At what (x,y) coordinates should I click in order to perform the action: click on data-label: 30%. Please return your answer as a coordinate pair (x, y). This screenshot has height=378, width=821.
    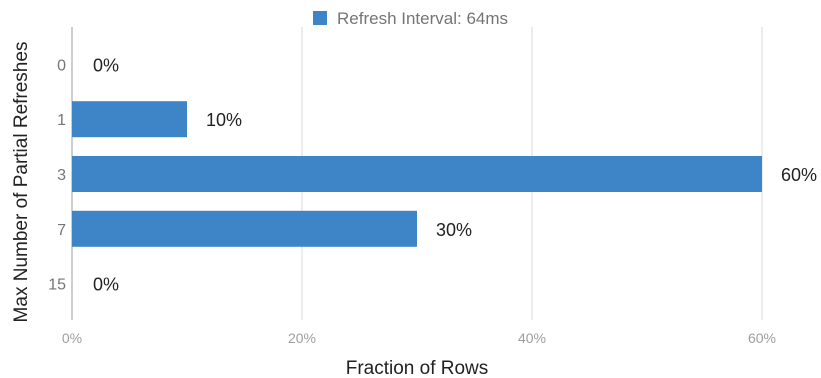
    Looking at the image, I should click on (454, 230).